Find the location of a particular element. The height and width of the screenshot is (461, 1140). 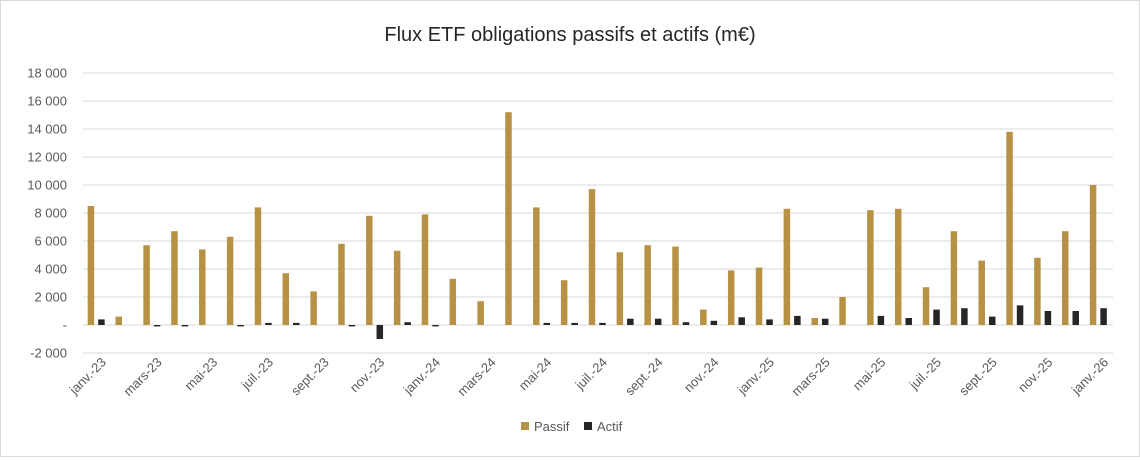

y-tick-label: 8 000 is located at coordinates (50, 213).